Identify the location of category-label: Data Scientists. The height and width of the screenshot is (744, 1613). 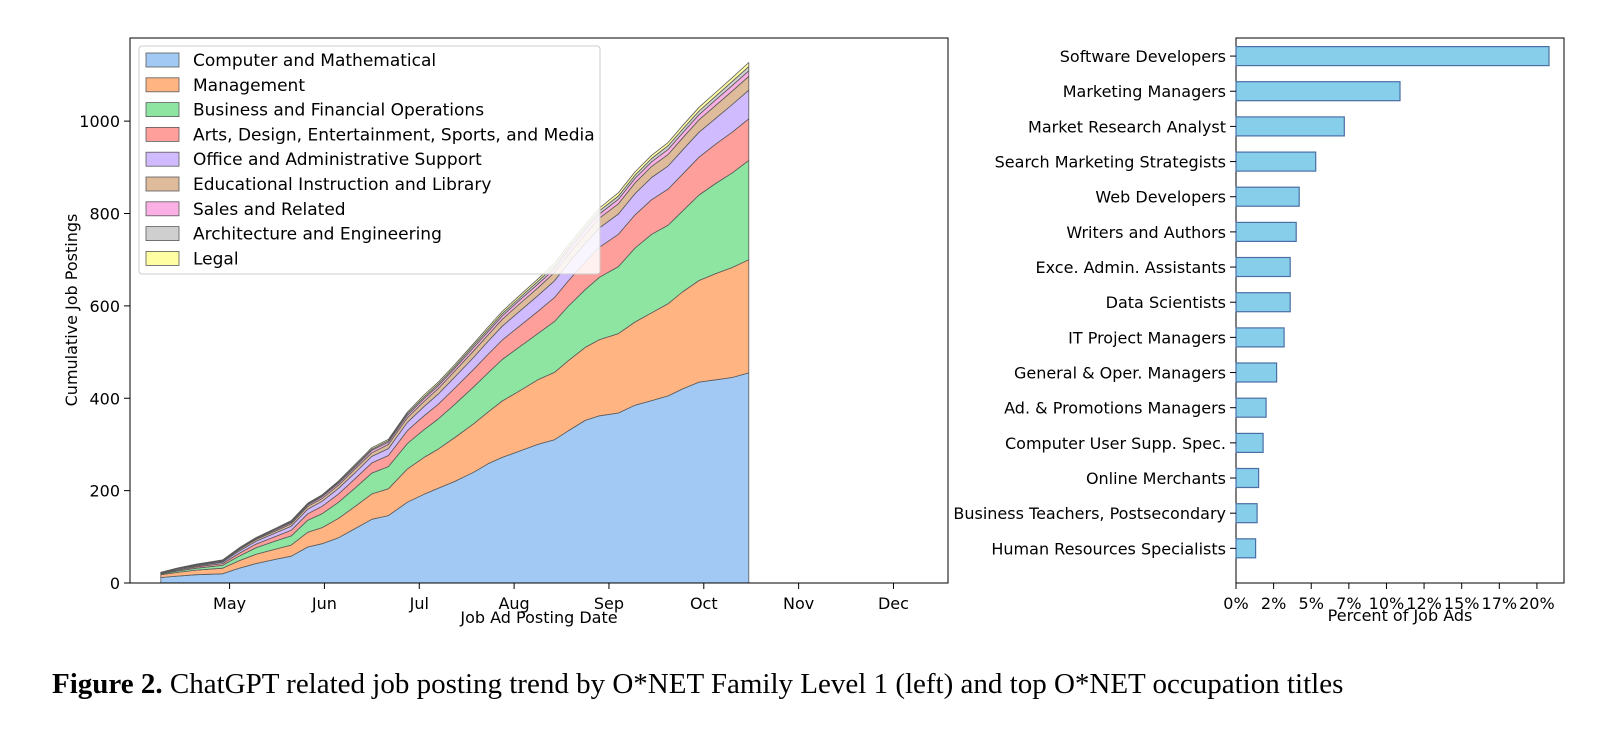
(1166, 302).